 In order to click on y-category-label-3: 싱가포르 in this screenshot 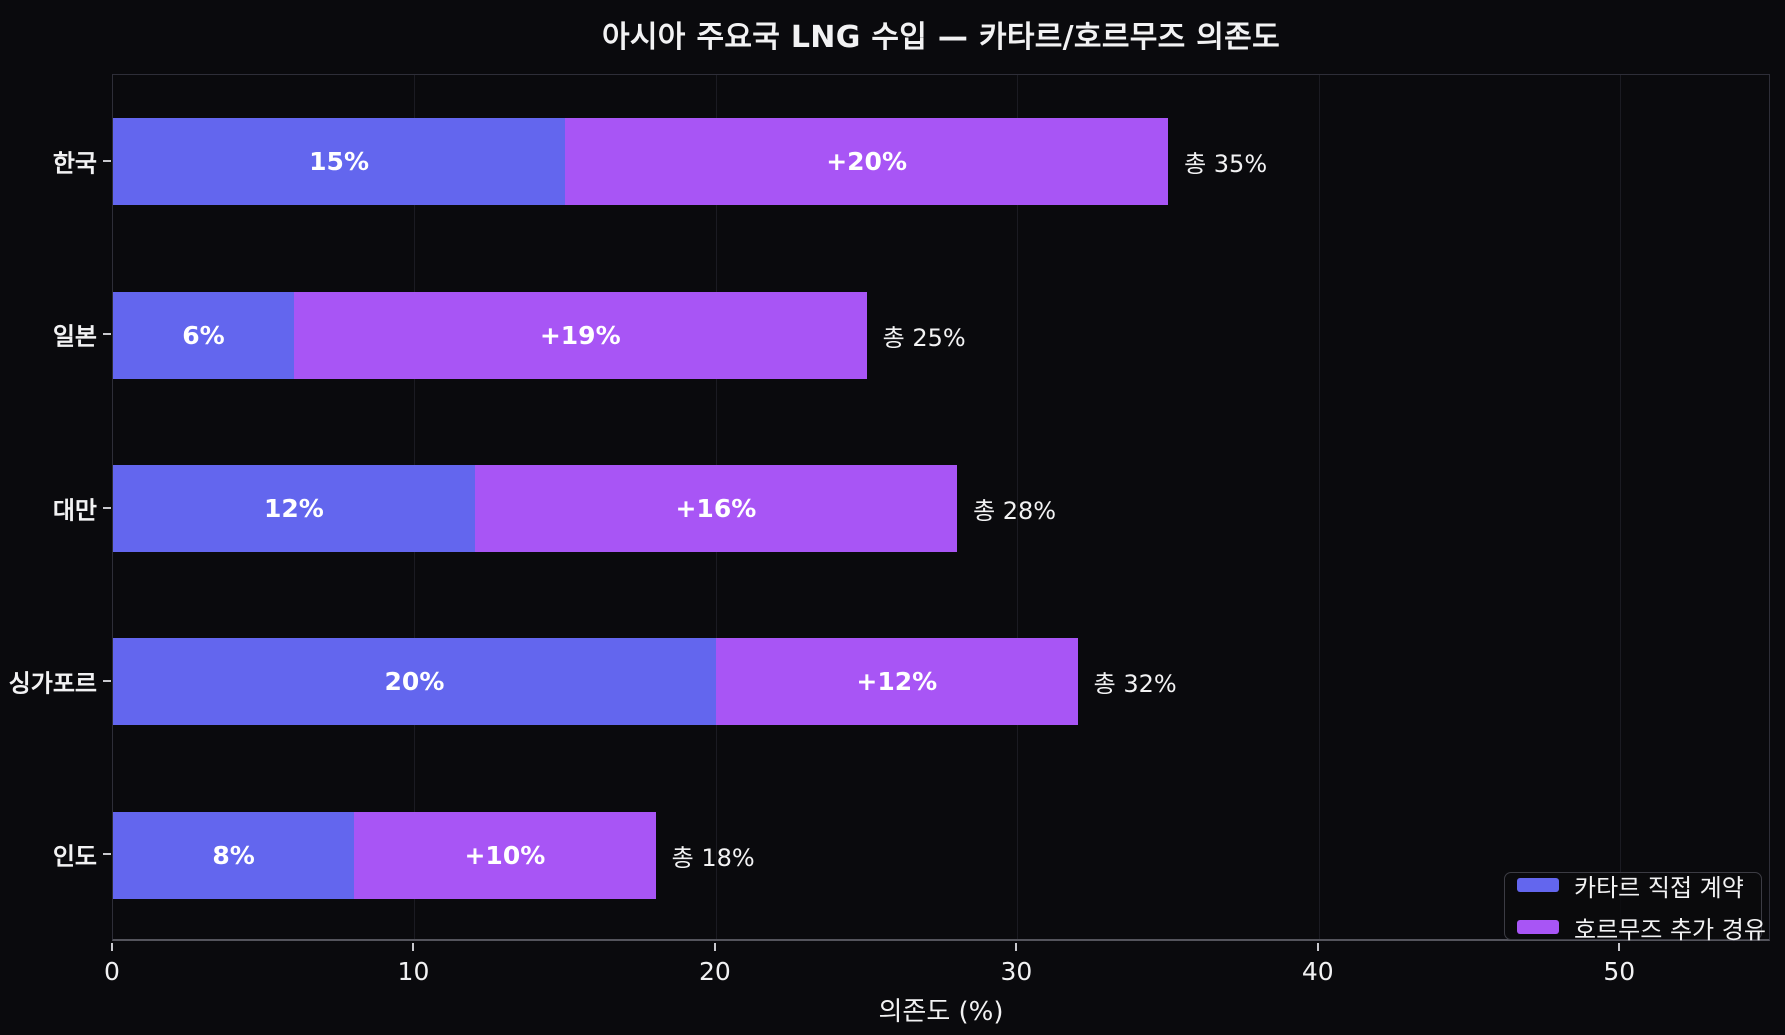, I will do `click(52, 683)`.